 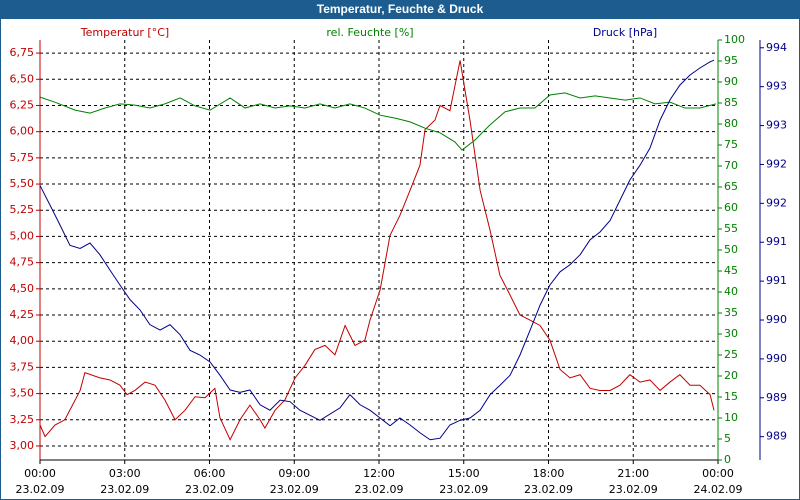 I want to click on x-tick-label: 15:00, so click(x=464, y=473).